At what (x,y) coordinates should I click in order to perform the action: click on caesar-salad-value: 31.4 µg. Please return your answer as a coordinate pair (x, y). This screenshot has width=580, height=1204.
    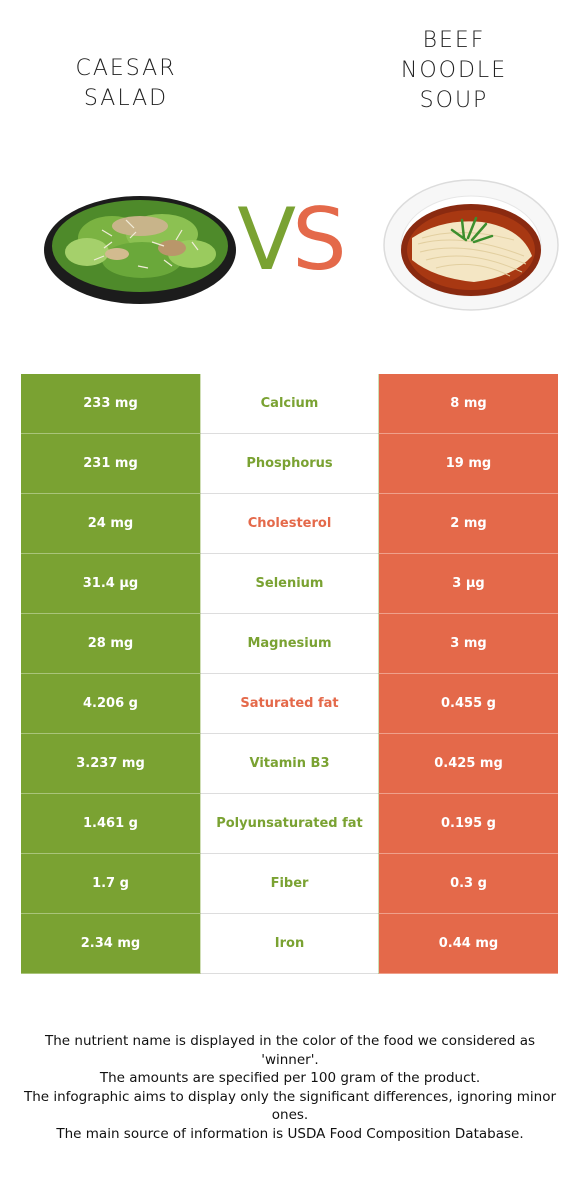
    Looking at the image, I should click on (110, 583).